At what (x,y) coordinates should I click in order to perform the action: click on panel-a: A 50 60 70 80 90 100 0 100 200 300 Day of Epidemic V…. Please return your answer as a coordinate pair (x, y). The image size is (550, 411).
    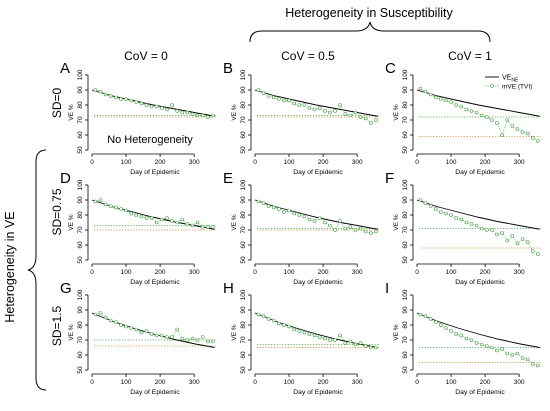
    Looking at the image, I should click on (138, 118).